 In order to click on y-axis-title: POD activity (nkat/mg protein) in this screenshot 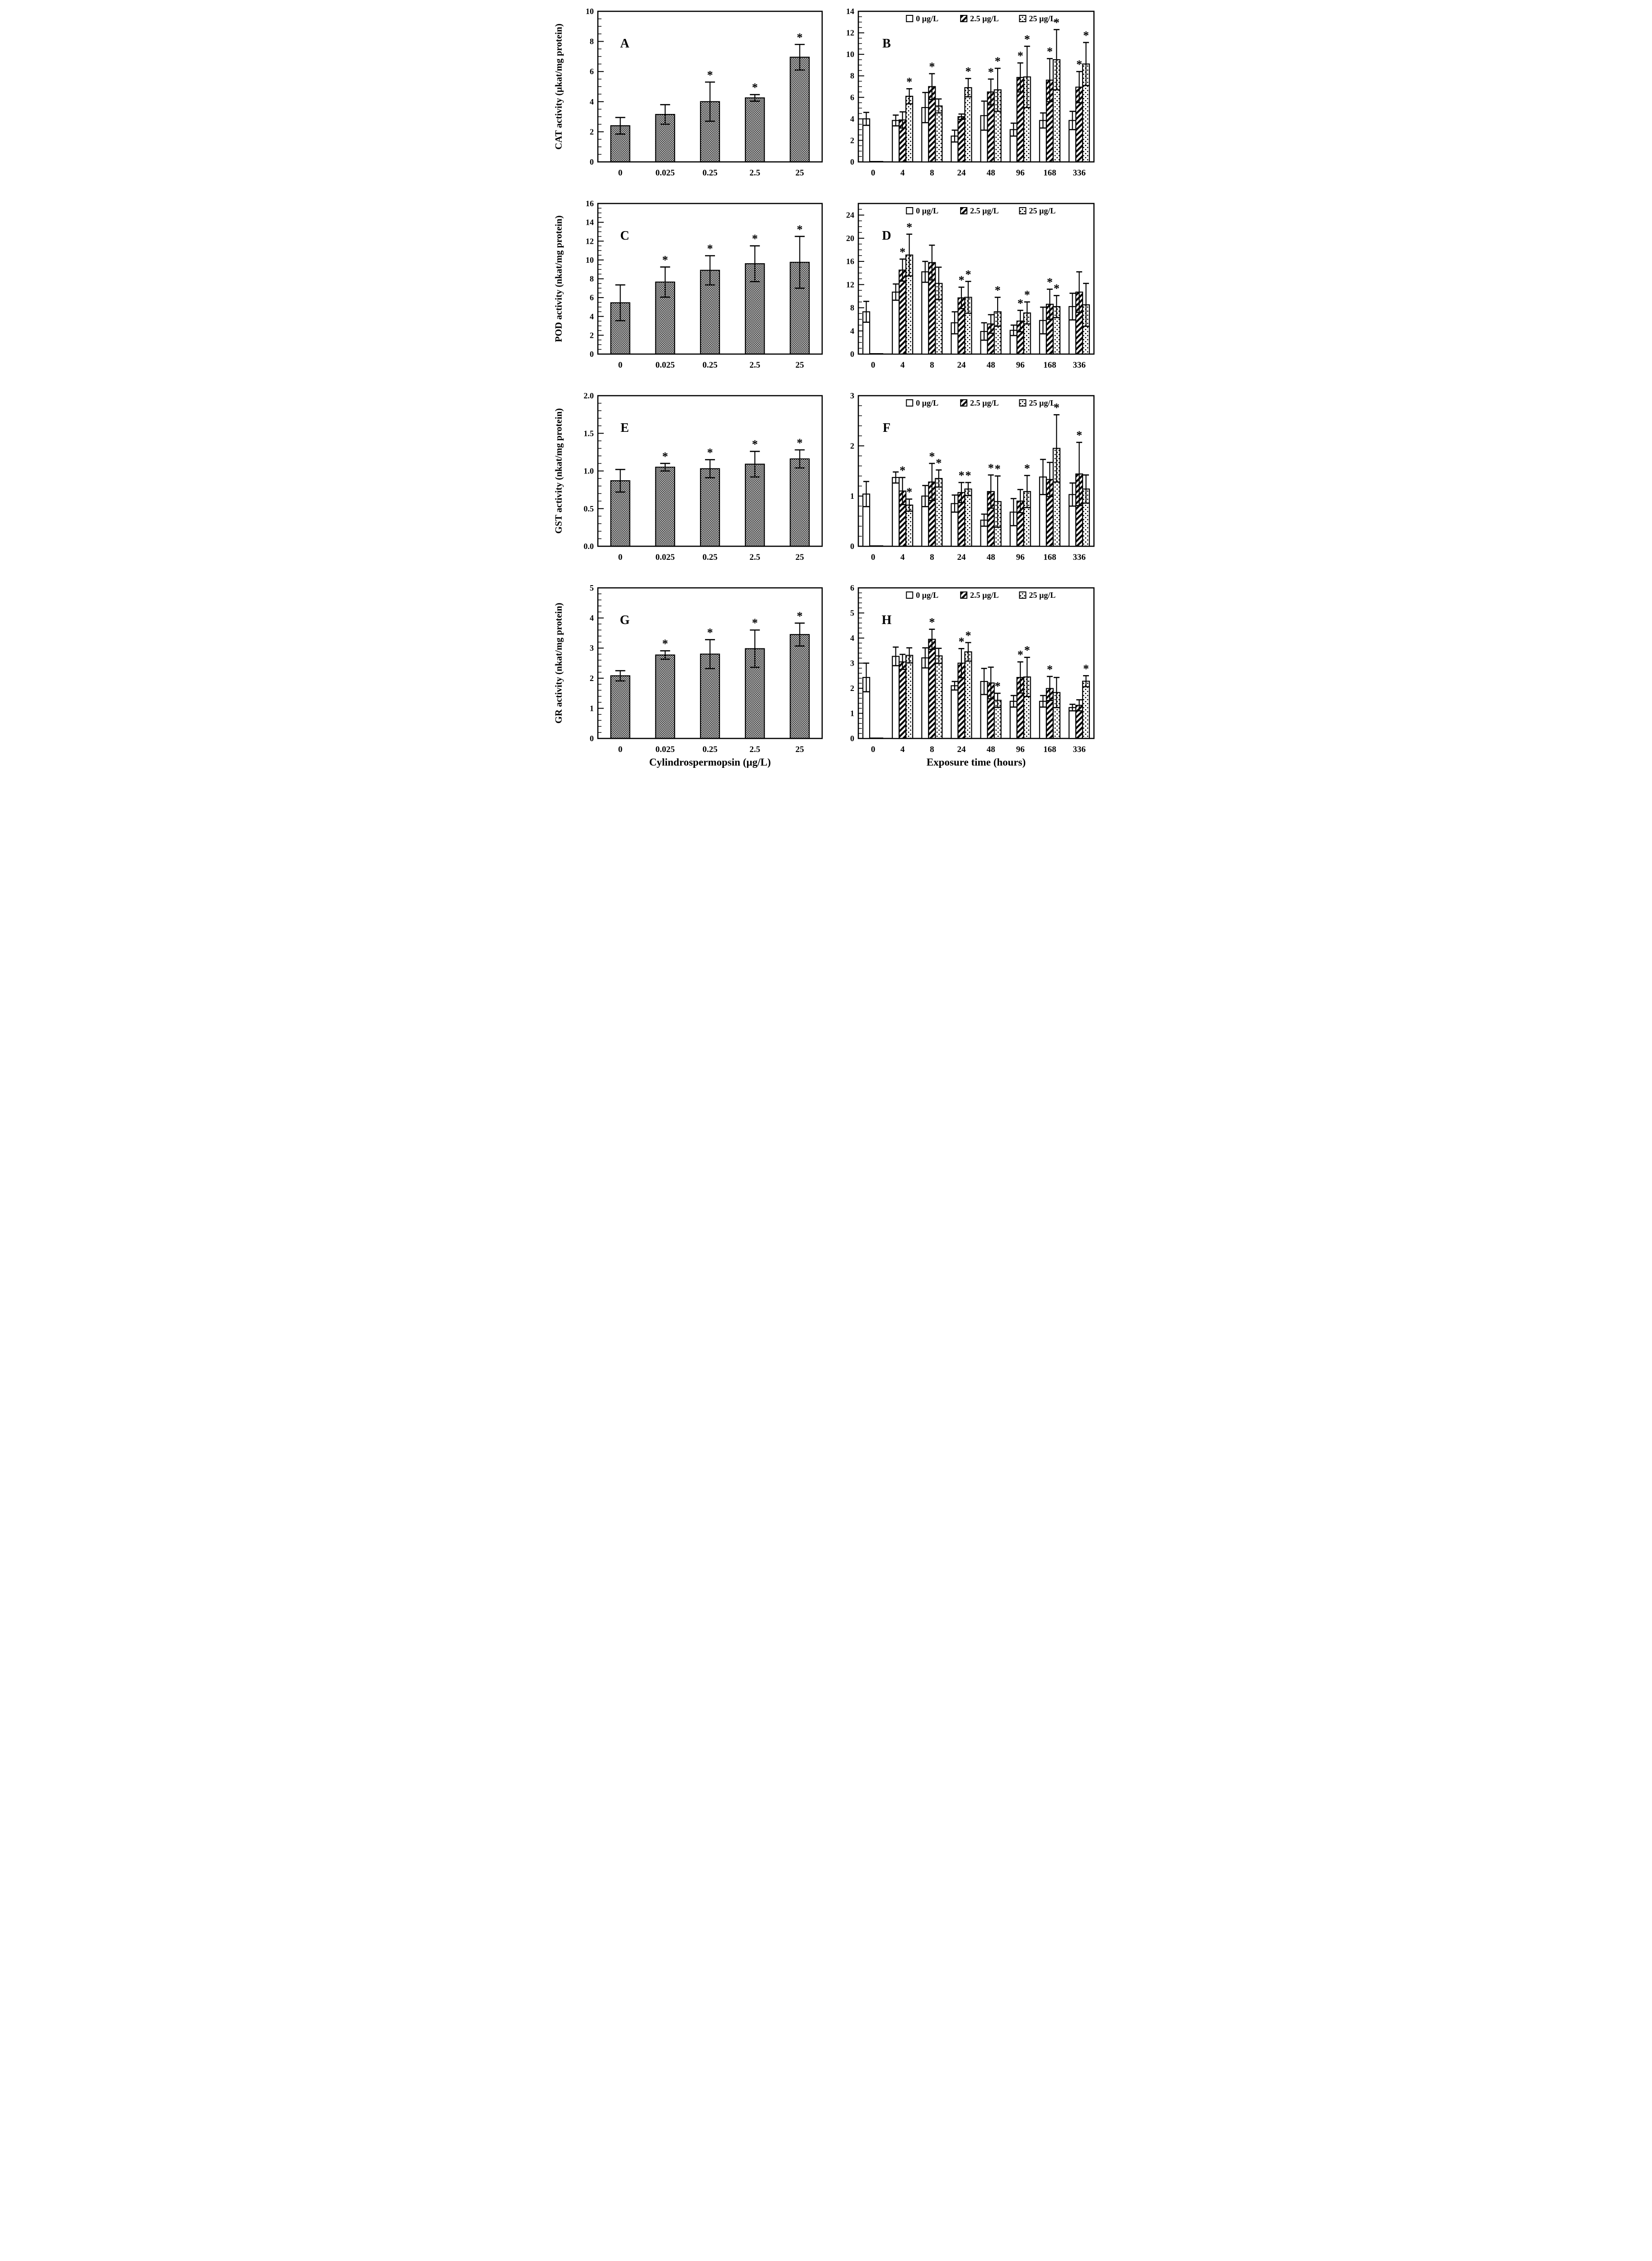, I will do `click(558, 278)`.